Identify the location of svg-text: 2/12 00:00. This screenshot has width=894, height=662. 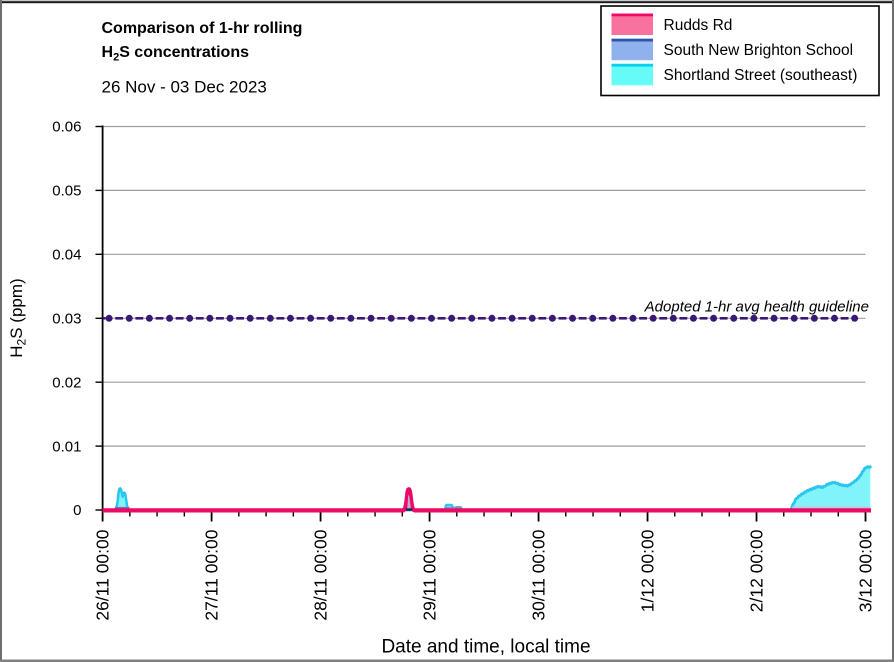
(757, 570).